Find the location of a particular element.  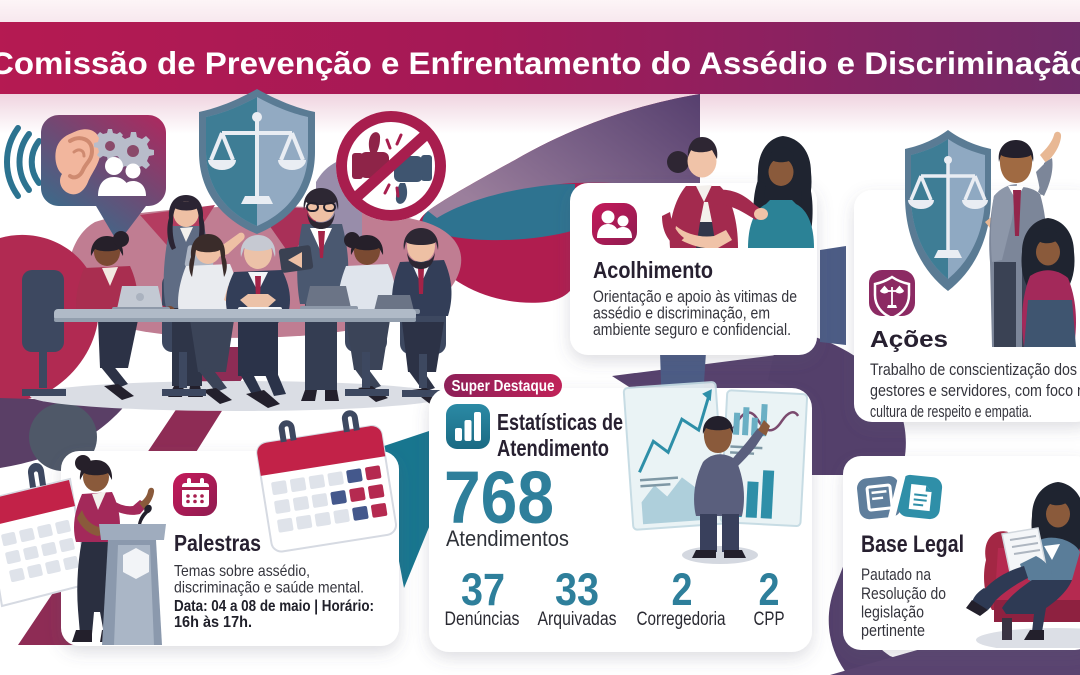

svg-text: Super Destaque is located at coordinates (503, 386).